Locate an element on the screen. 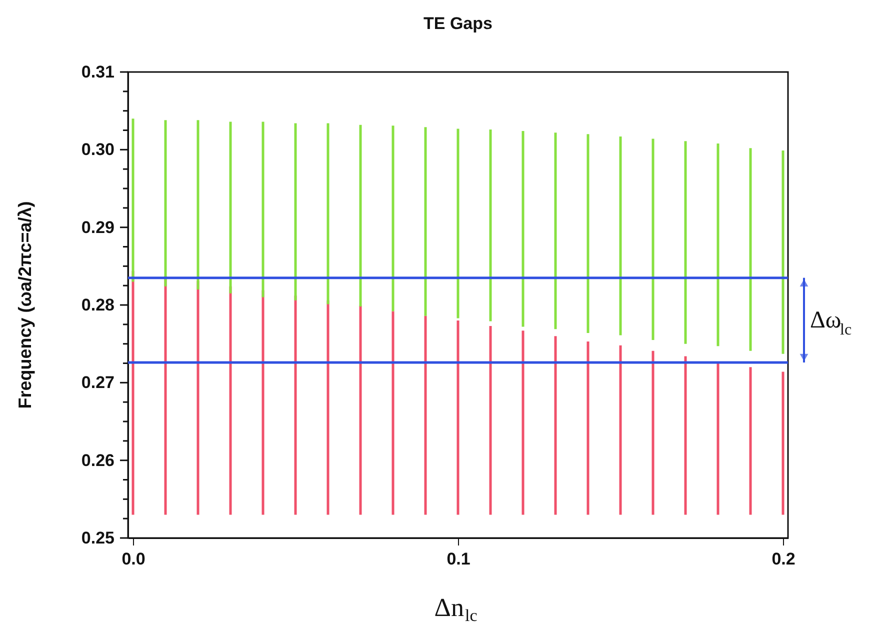 The width and height of the screenshot is (872, 637). x-tick-label: 0.1 is located at coordinates (458, 559).